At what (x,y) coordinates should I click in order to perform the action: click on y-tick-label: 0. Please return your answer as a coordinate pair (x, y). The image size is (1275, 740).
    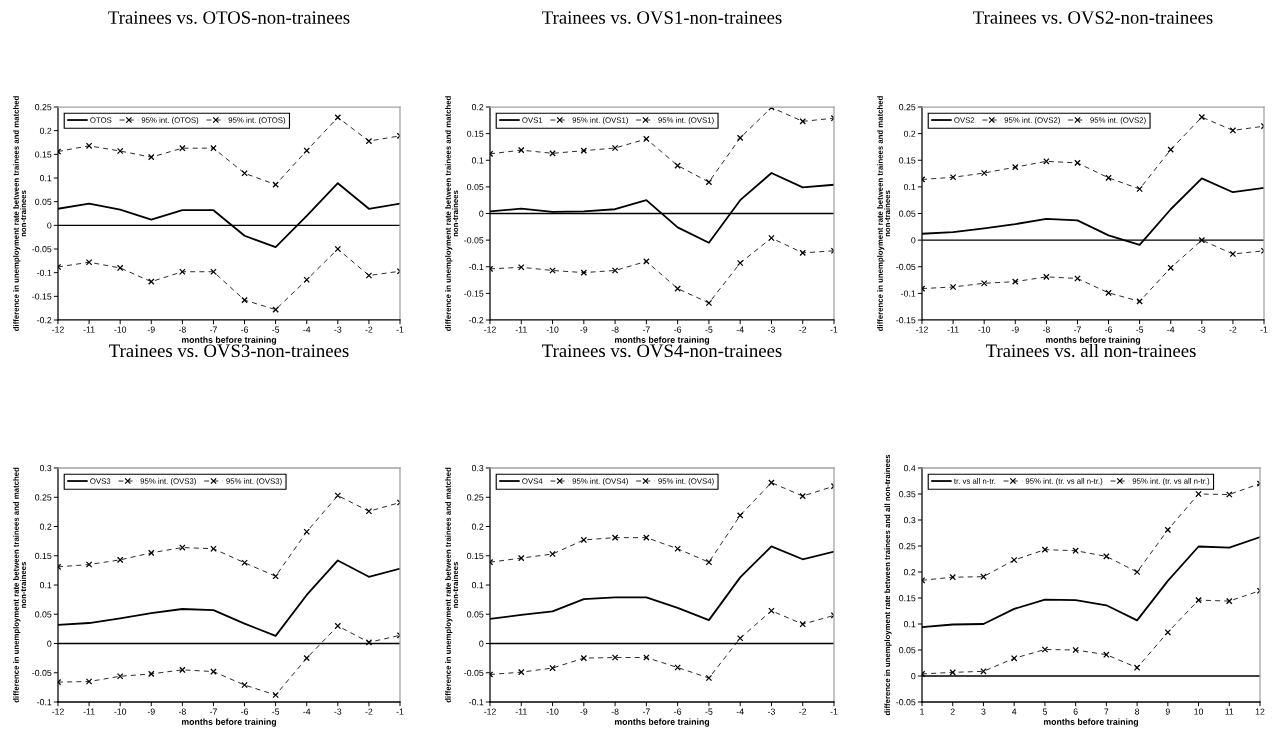
    Looking at the image, I should click on (913, 240).